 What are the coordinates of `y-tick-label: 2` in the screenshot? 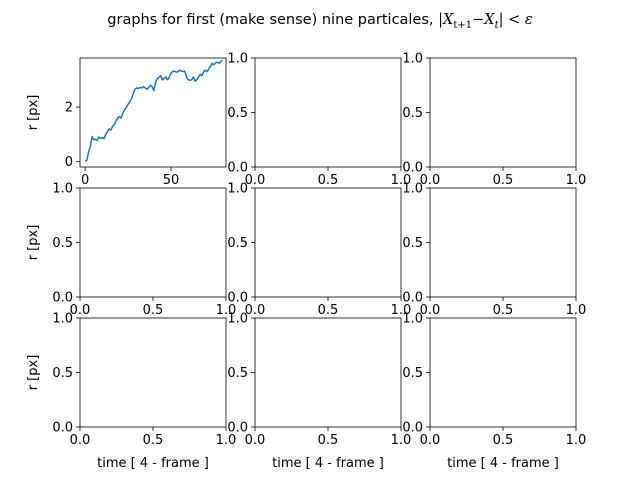 It's located at (69, 108).